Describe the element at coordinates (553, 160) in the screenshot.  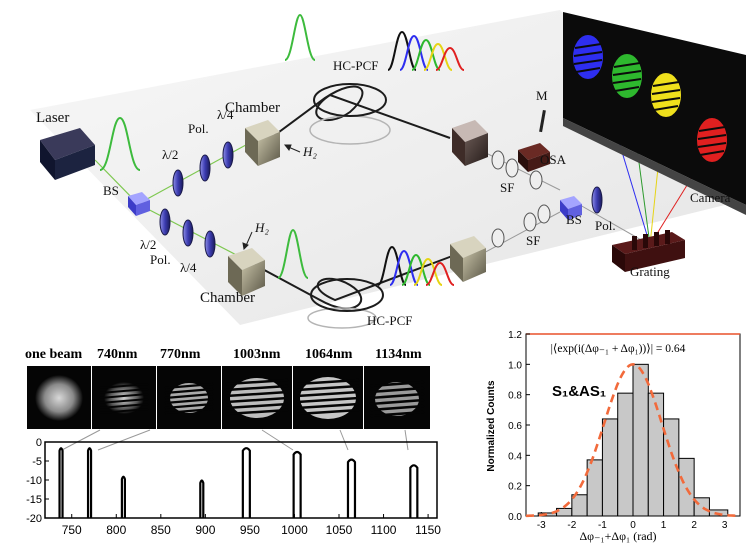
I see `osa-label: OSA` at that location.